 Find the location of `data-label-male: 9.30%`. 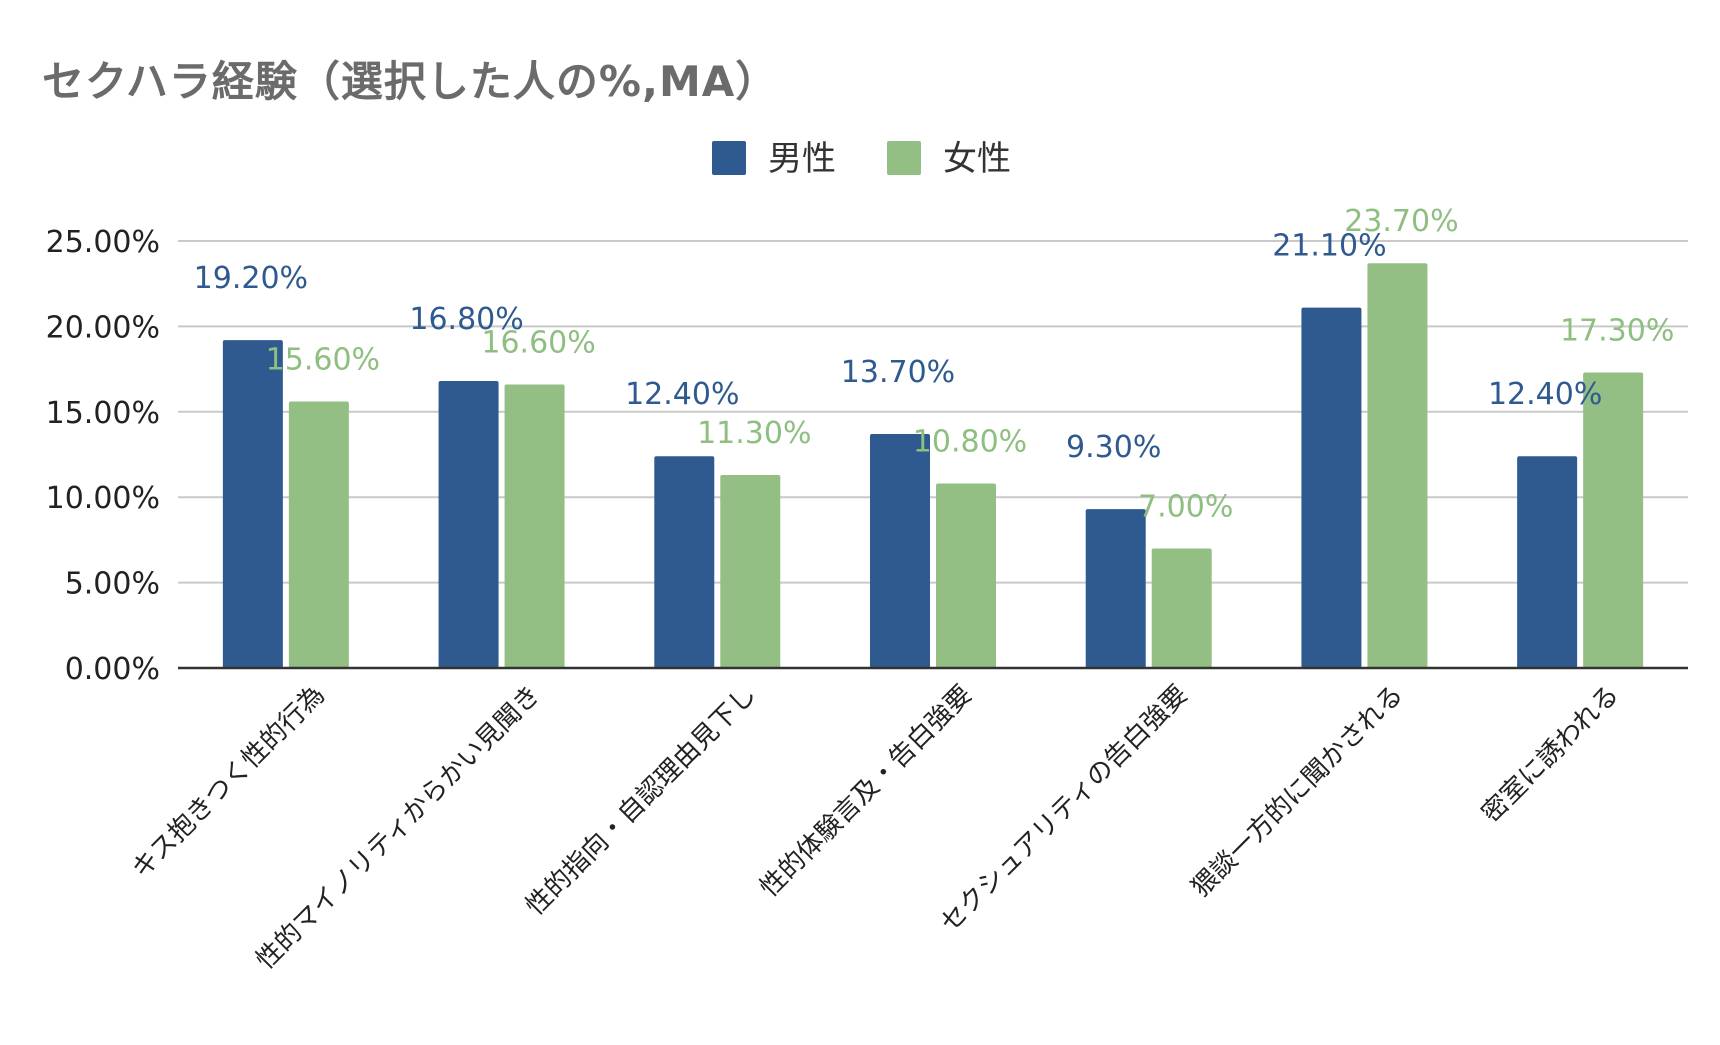

data-label-male: 9.30% is located at coordinates (1113, 447).